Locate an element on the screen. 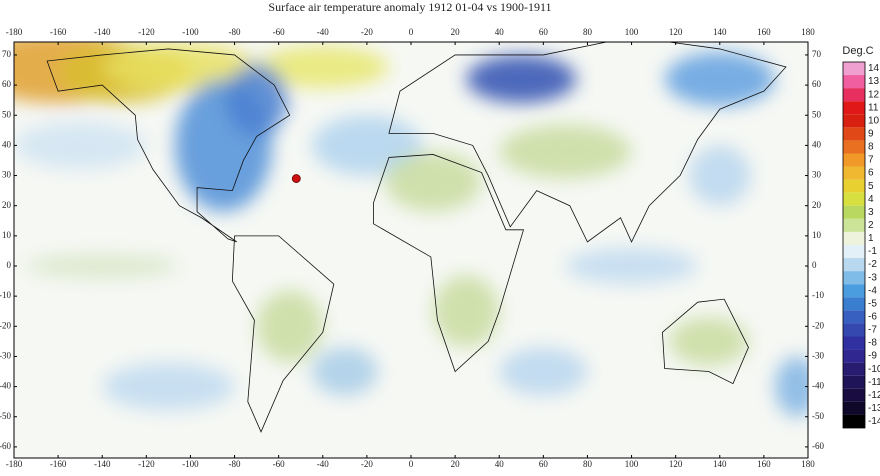 The width and height of the screenshot is (880, 476). lon-tick-label: -180 is located at coordinates (14, 464).